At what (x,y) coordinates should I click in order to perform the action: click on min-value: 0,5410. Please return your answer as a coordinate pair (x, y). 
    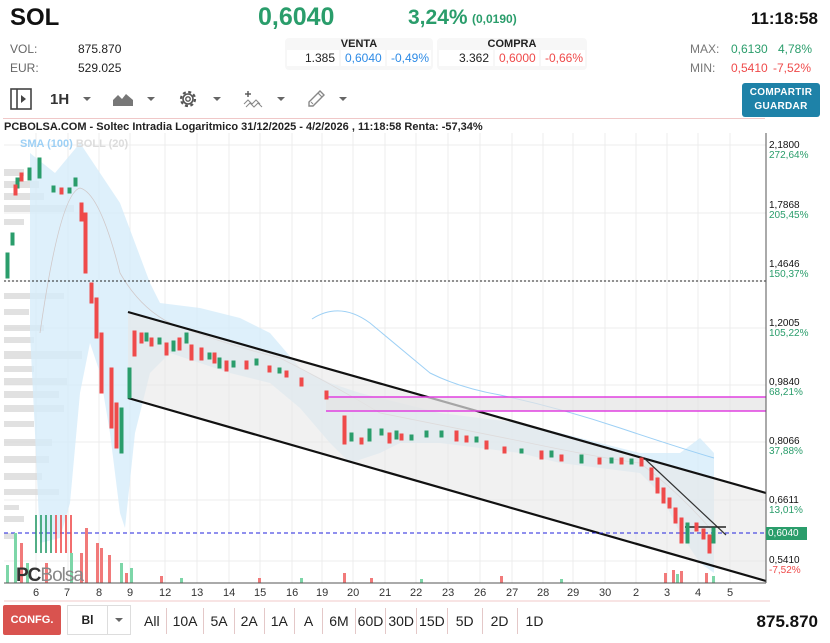
    Looking at the image, I should click on (749, 68).